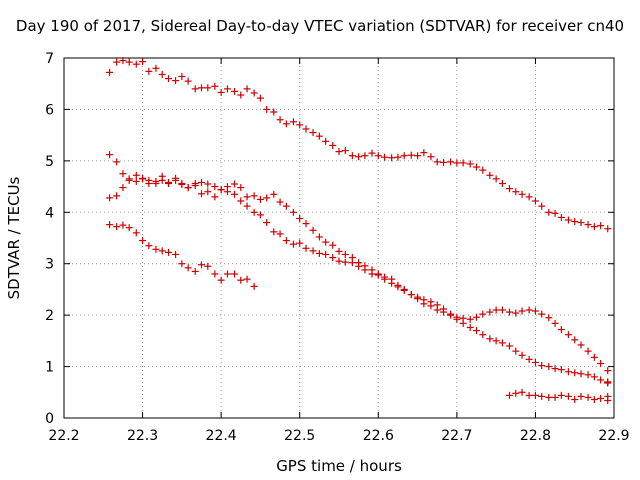  What do you see at coordinates (338, 436) in the screenshot?
I see `x-tick-labels: 22.2 22.3 22.4 22.5 22.6 22.7 22.8 22.9` at bounding box center [338, 436].